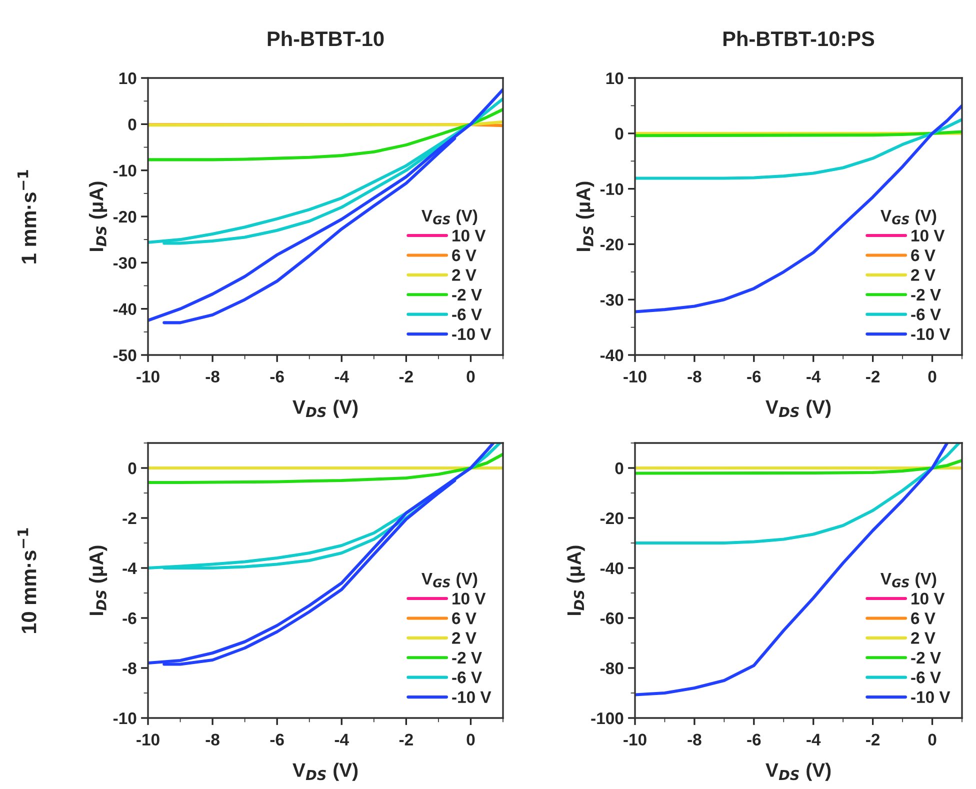  What do you see at coordinates (612, 618) in the screenshot?
I see `y-tick-label: -60` at bounding box center [612, 618].